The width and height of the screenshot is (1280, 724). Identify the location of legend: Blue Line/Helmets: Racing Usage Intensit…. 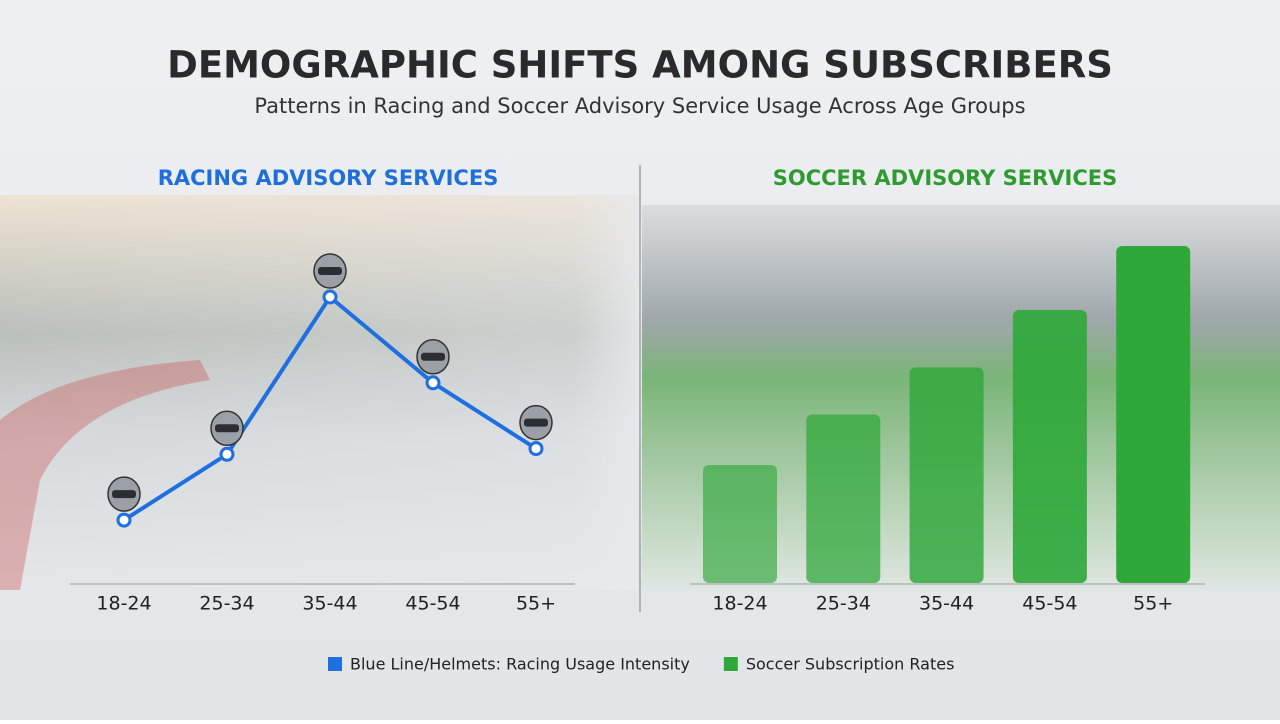
(641, 664).